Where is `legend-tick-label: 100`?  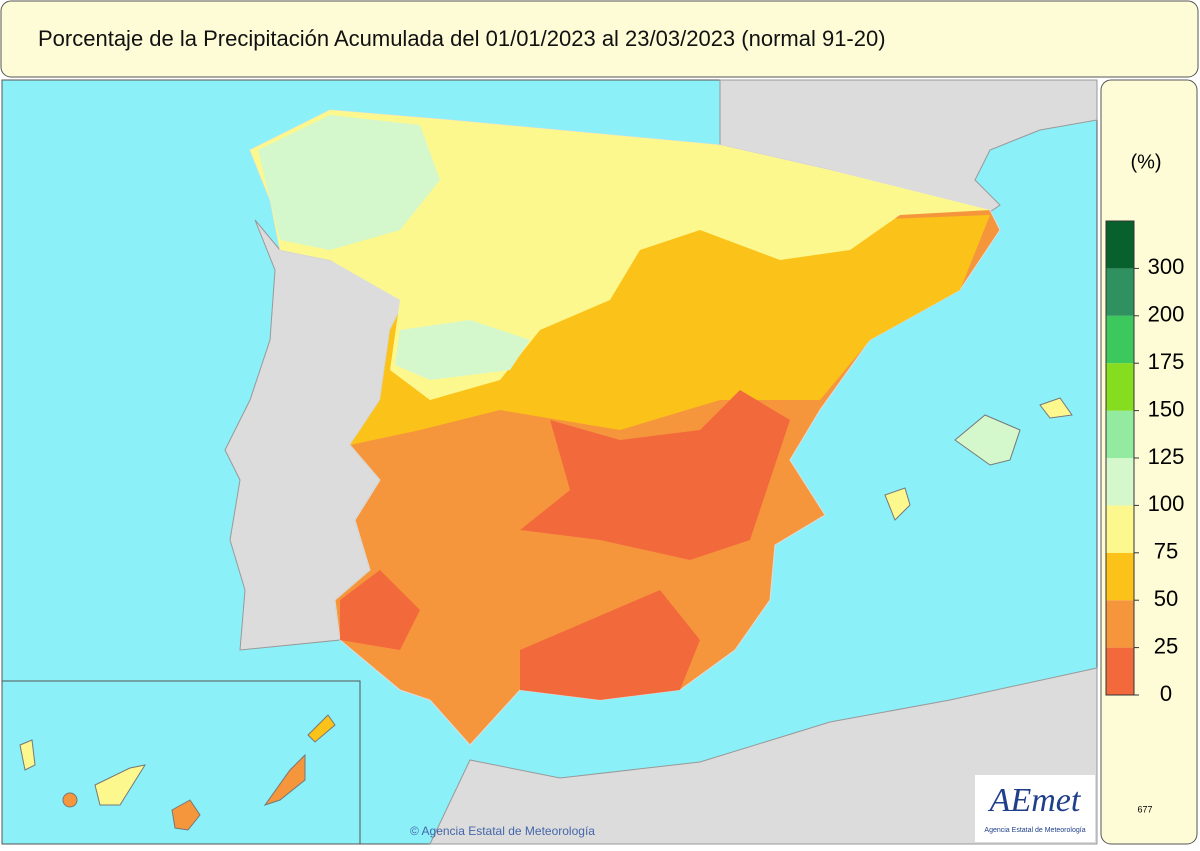
legend-tick-label: 100 is located at coordinates (1166, 503).